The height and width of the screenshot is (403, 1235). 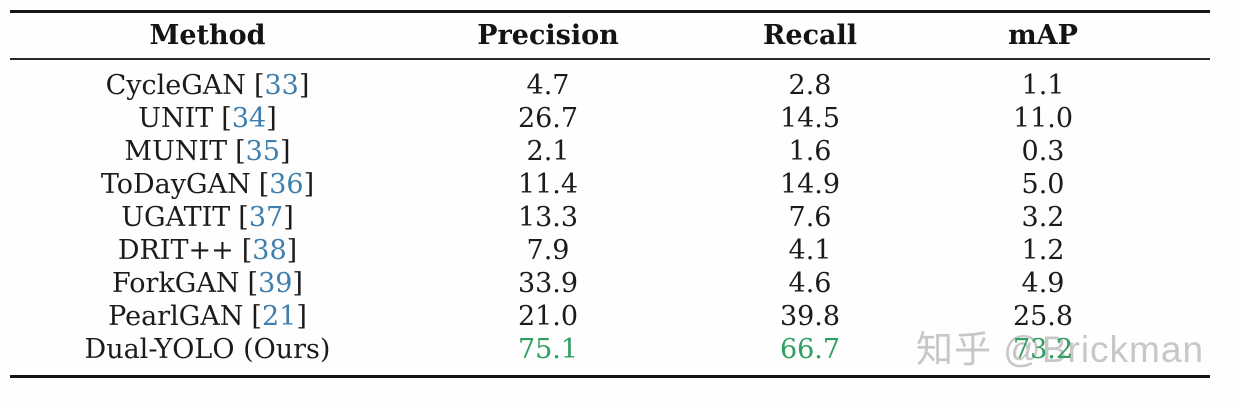 I want to click on precision-cell: 26.7, so click(x=548, y=118).